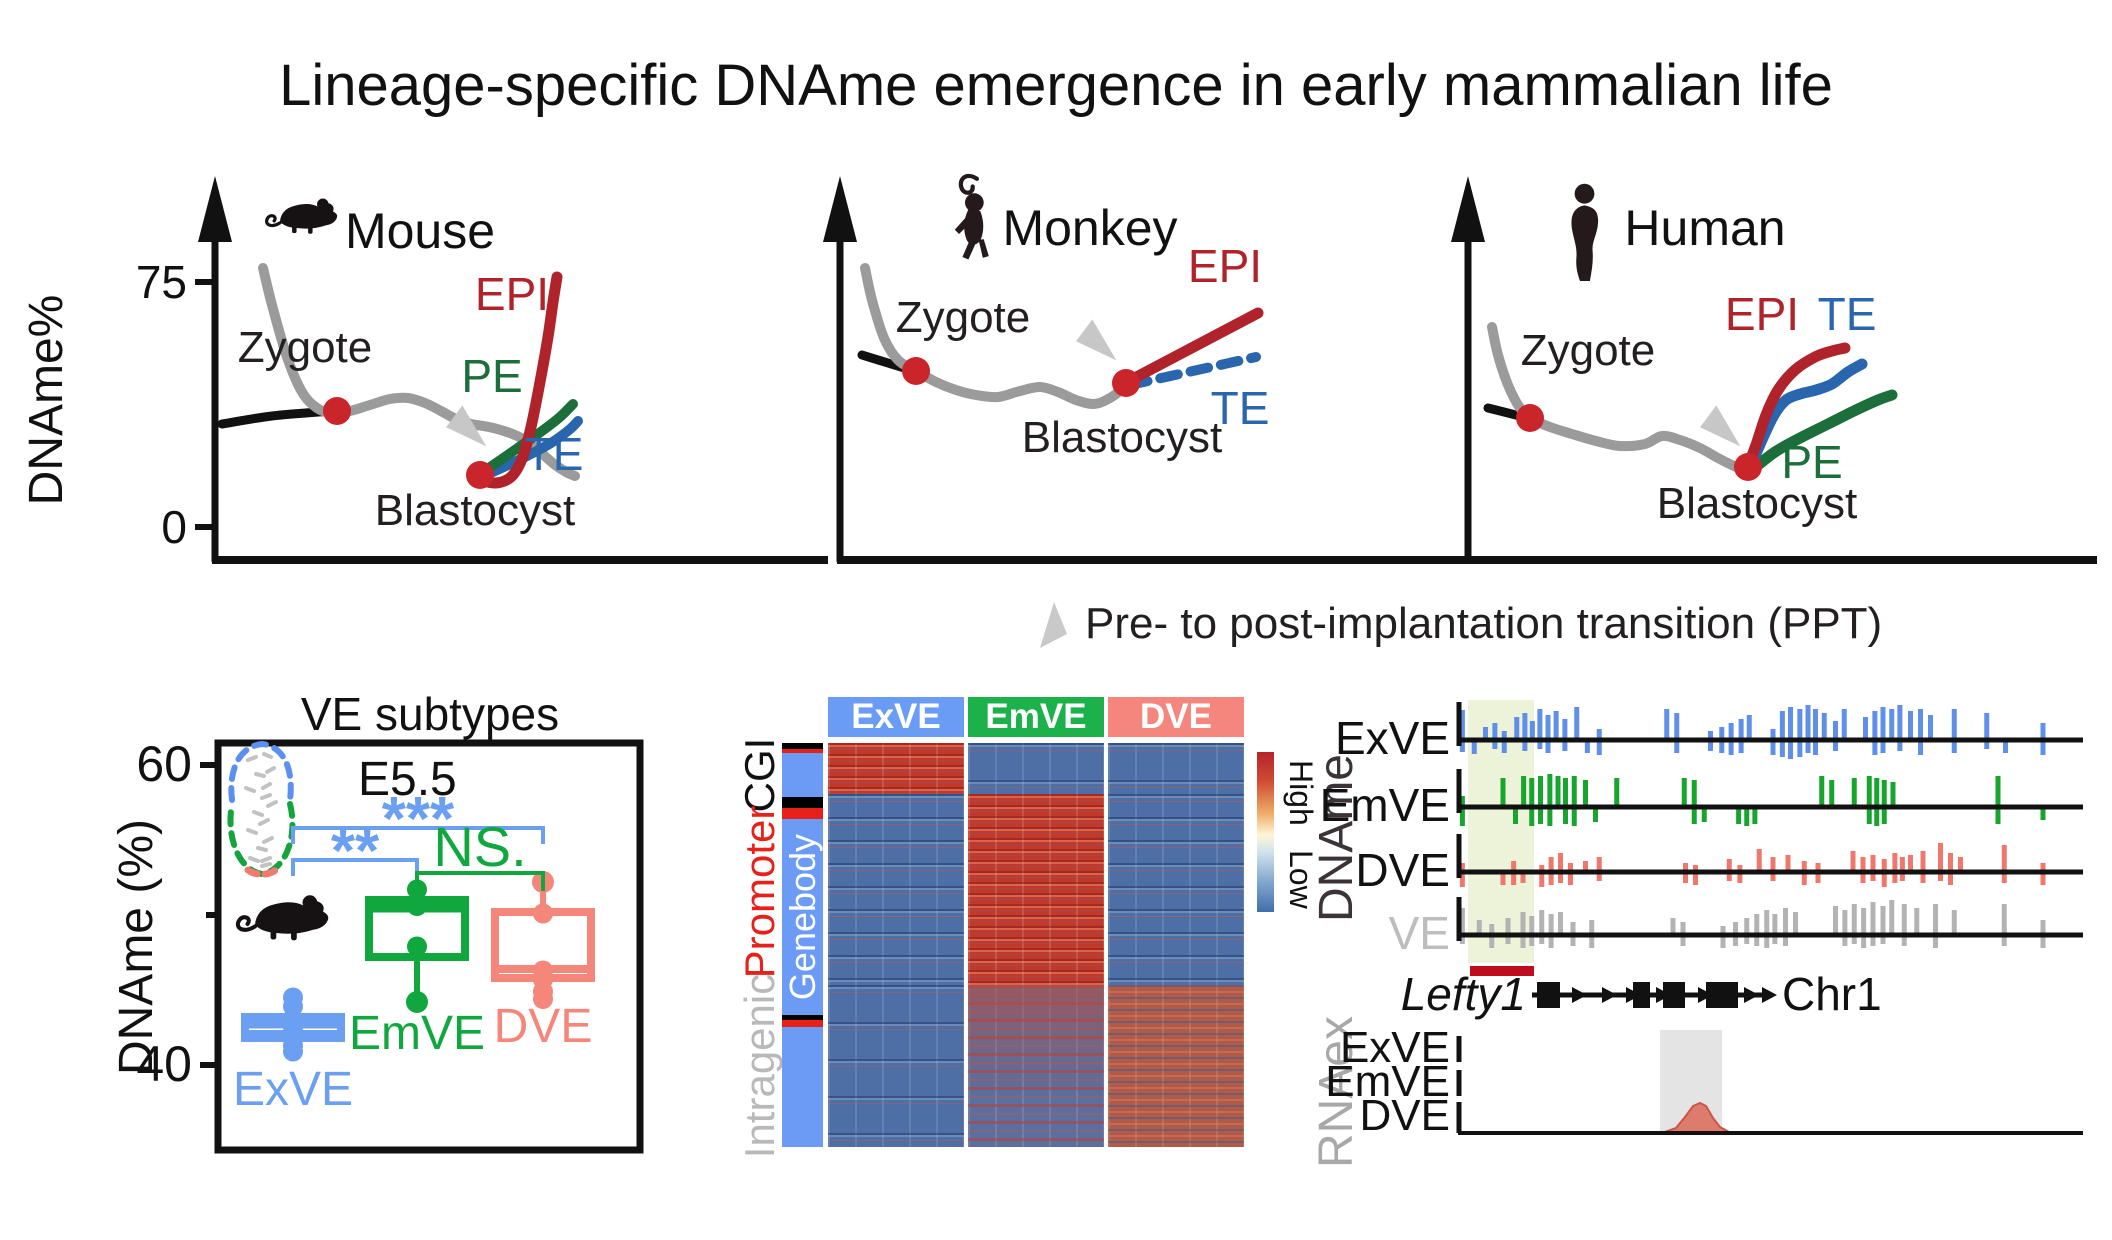 This screenshot has height=1240, width=2112. Describe the element at coordinates (802, 945) in the screenshot. I see `heatmap-annotation-bar: Genebody` at that location.